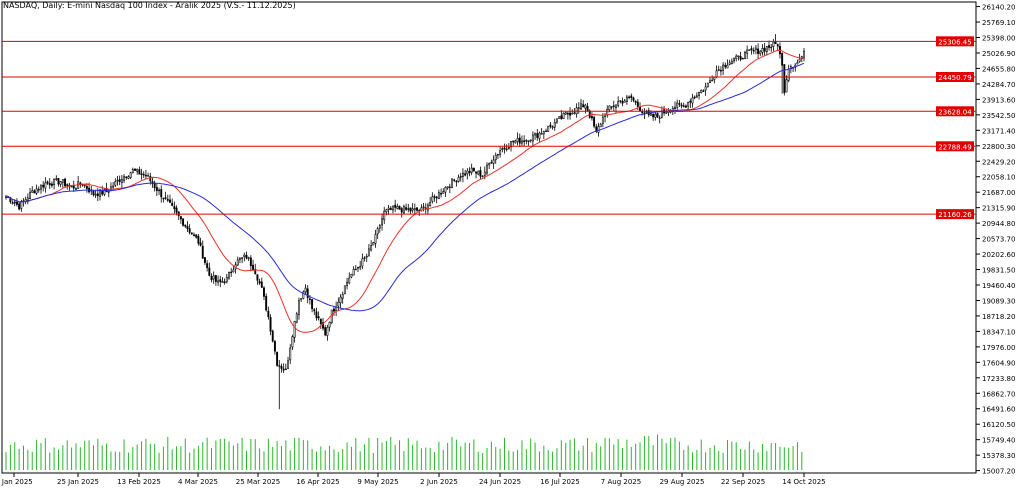 Image resolution: width=1024 pixels, height=492 pixels. I want to click on y-tick-label: 16491.60, so click(998, 410).